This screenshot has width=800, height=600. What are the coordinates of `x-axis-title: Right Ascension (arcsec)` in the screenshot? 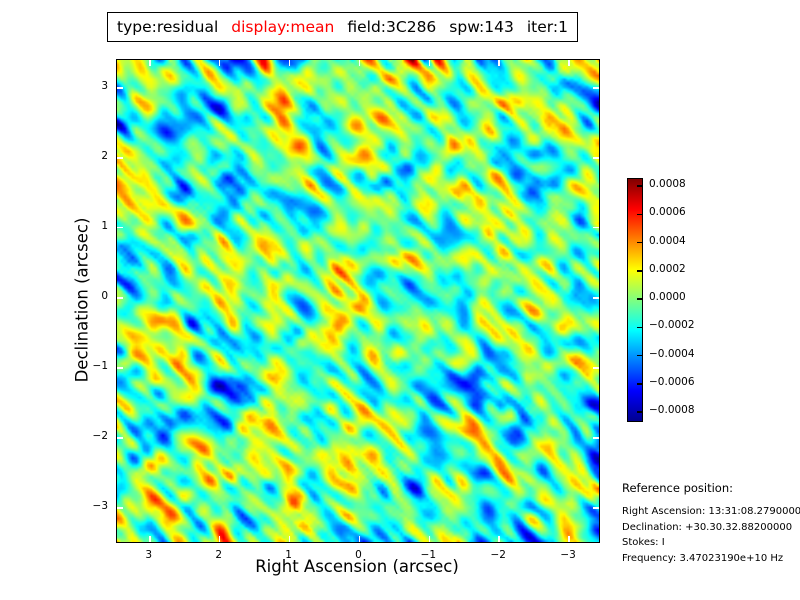 It's located at (357, 566).